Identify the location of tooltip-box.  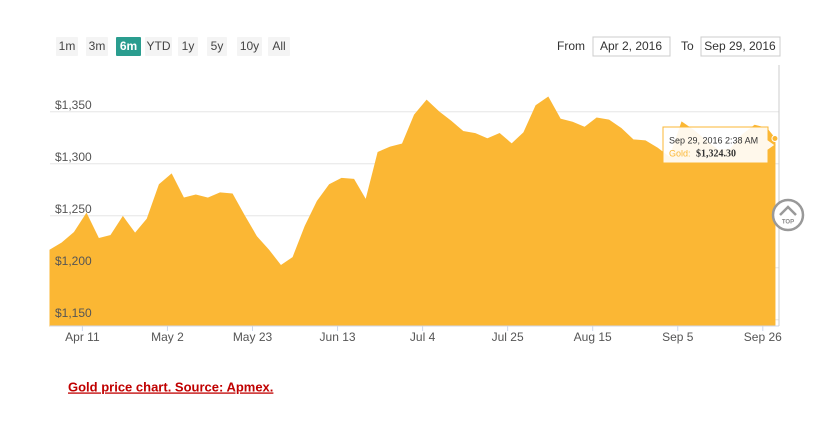
(719, 145).